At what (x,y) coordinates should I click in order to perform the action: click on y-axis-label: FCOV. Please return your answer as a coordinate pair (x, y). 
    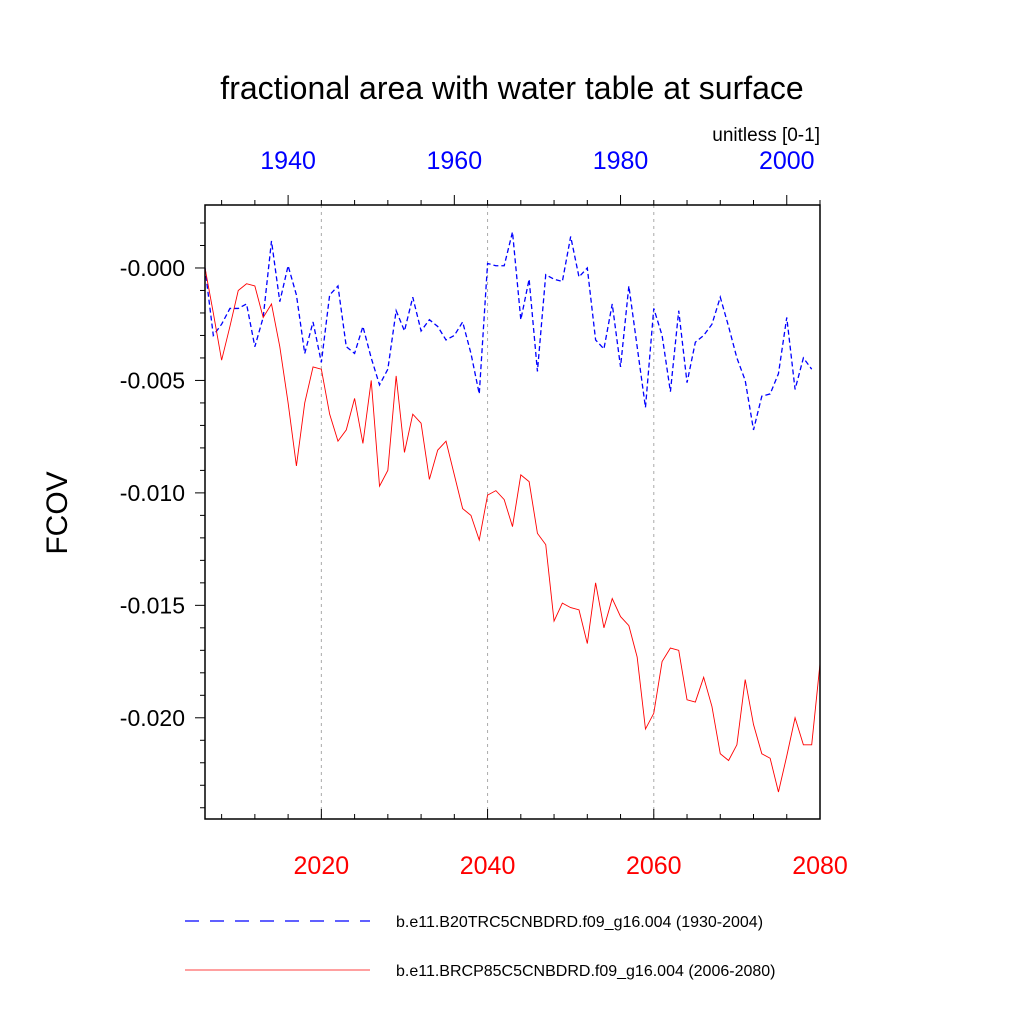
    Looking at the image, I should click on (57, 512).